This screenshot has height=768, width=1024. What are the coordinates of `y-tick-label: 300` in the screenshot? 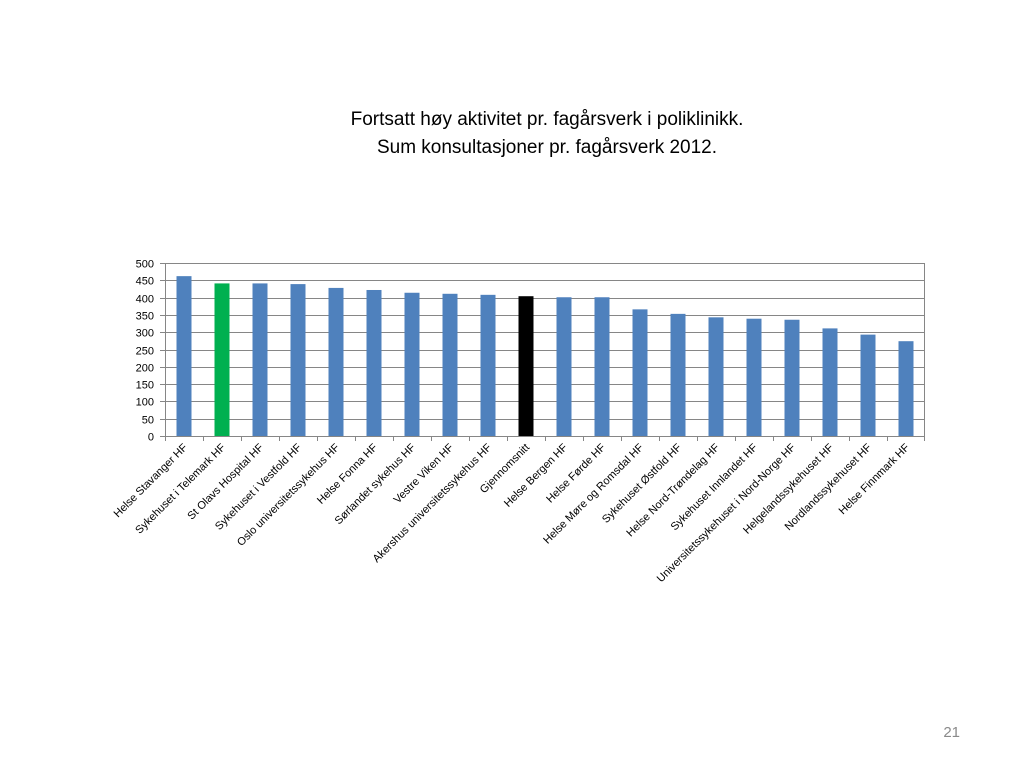 It's located at (145, 334).